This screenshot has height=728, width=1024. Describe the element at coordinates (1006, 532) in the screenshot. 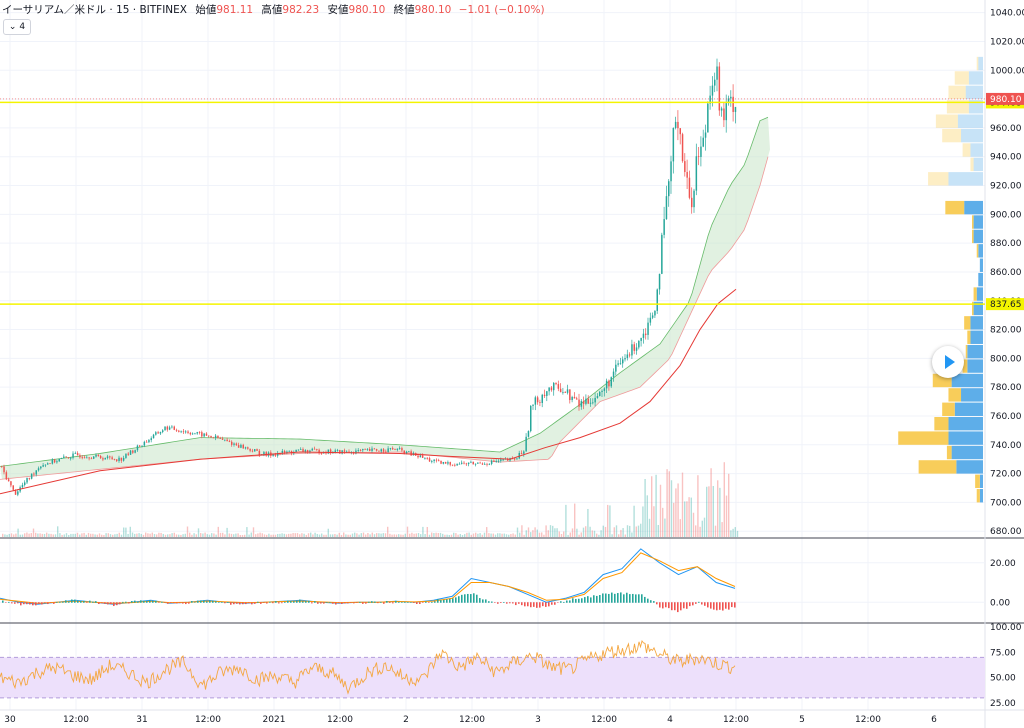

I see `price-tick-label: 680.00` at that location.